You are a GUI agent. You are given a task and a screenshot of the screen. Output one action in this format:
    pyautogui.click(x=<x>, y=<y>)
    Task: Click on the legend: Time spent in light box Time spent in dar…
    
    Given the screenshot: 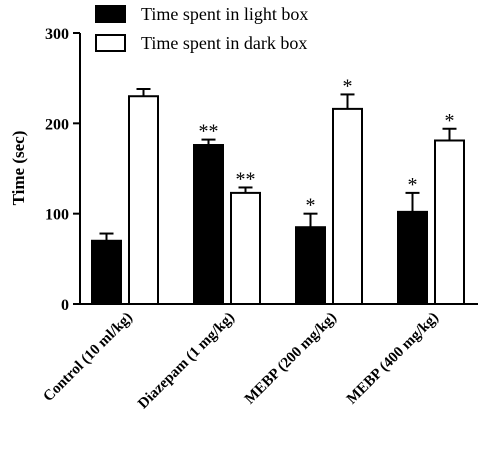 What is the action you would take?
    pyautogui.click(x=201, y=28)
    